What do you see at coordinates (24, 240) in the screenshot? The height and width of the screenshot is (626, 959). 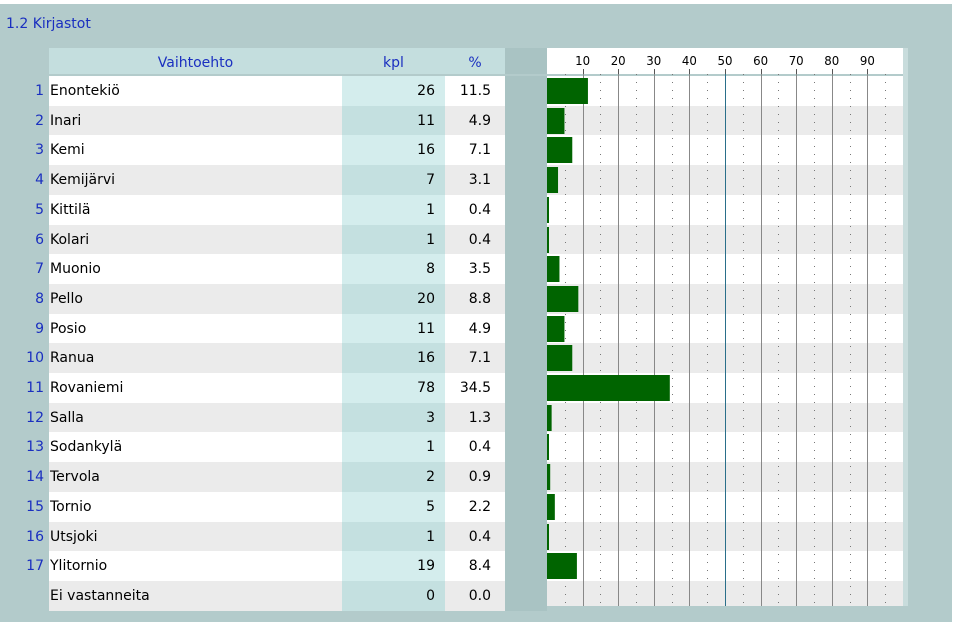 I see `row-number: 6` at bounding box center [24, 240].